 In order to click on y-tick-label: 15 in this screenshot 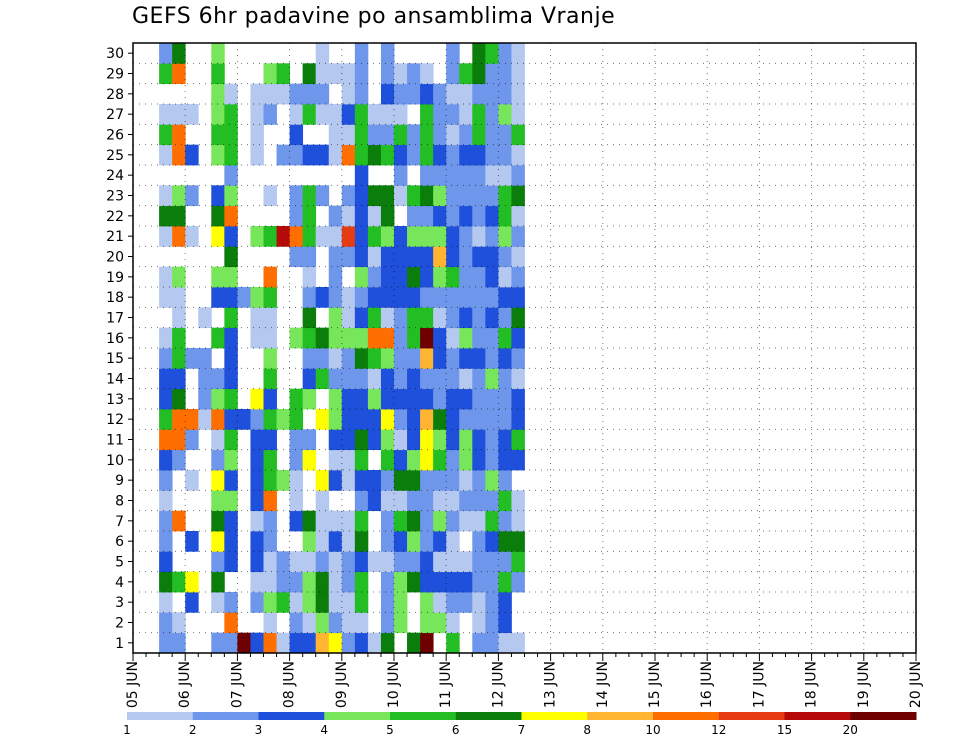, I will do `click(115, 359)`.